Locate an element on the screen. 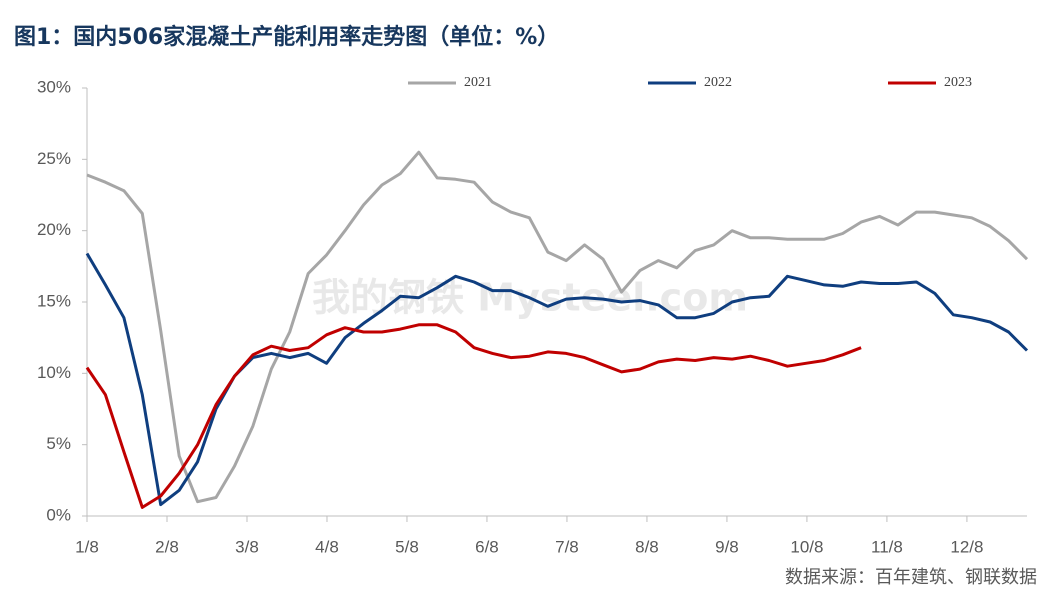  x-tick-label: 12/8 is located at coordinates (966, 546).